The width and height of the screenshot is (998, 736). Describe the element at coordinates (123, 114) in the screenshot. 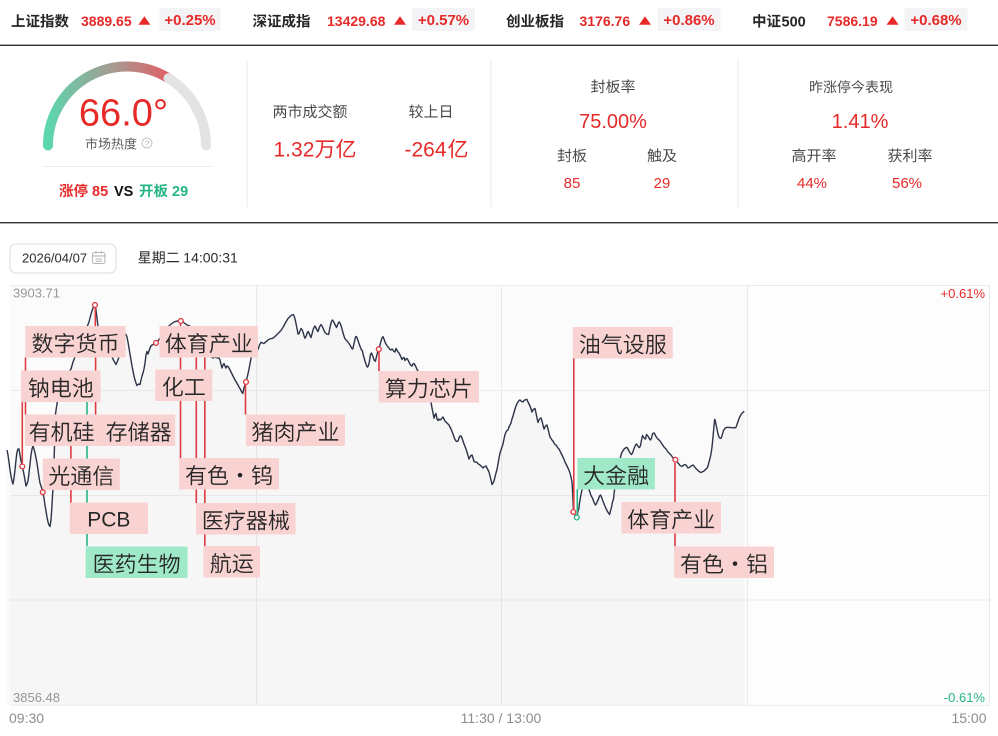

I see `svg-text: 66.0°` at that location.